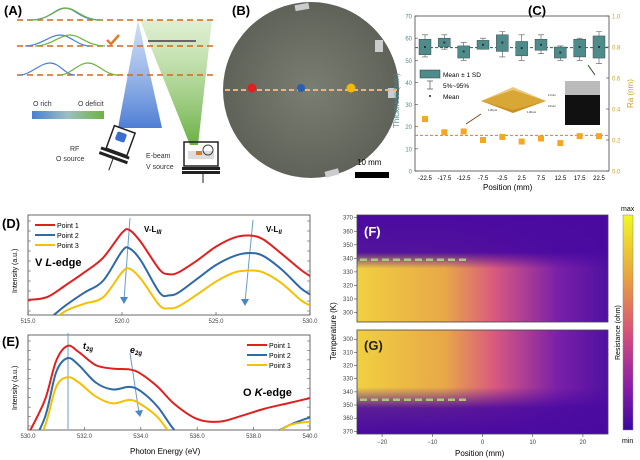  Describe the element at coordinates (201, 162) in the screenshot. I see `ebeam-source-icon` at that location.